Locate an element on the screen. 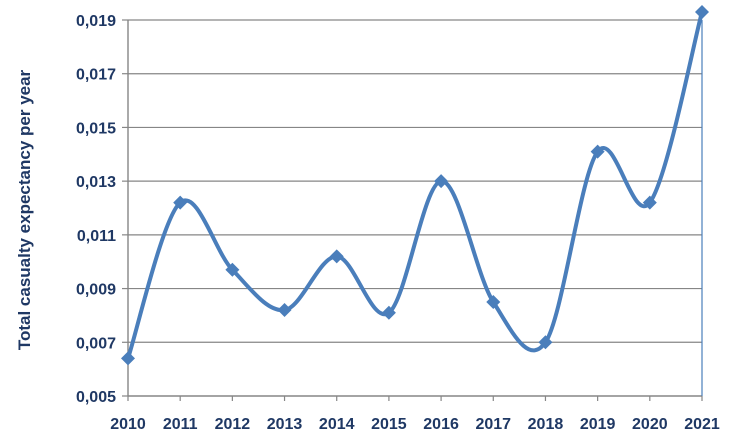  x-tick-label: 2017 is located at coordinates (493, 424).